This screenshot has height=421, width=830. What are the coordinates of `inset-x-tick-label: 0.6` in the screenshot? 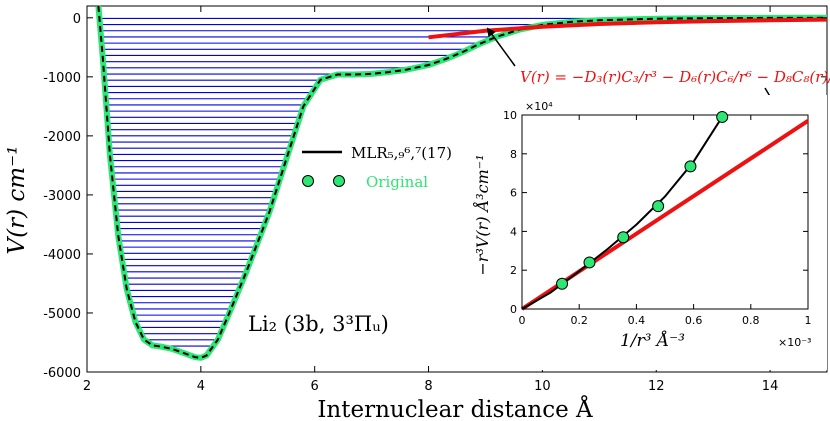 It's located at (694, 320).